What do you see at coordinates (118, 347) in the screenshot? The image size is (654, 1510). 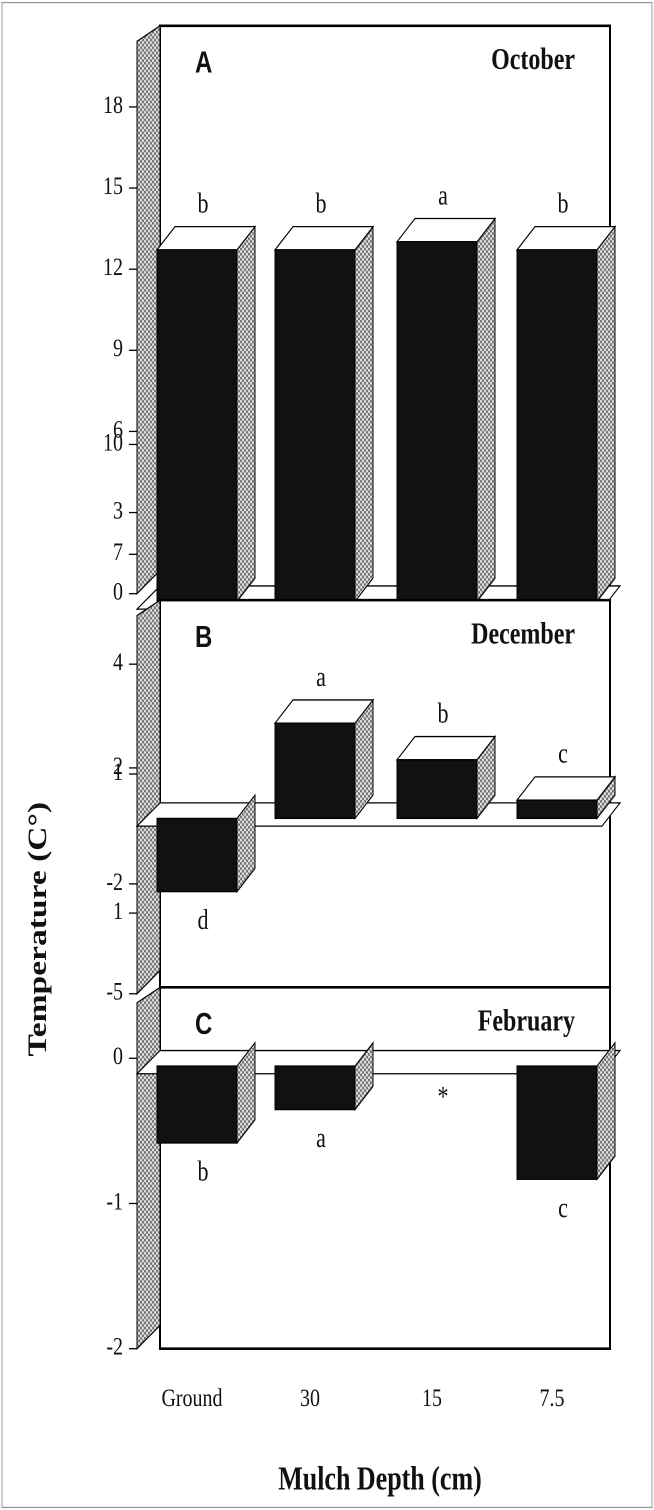 I see `y-tick-label: 9` at bounding box center [118, 347].